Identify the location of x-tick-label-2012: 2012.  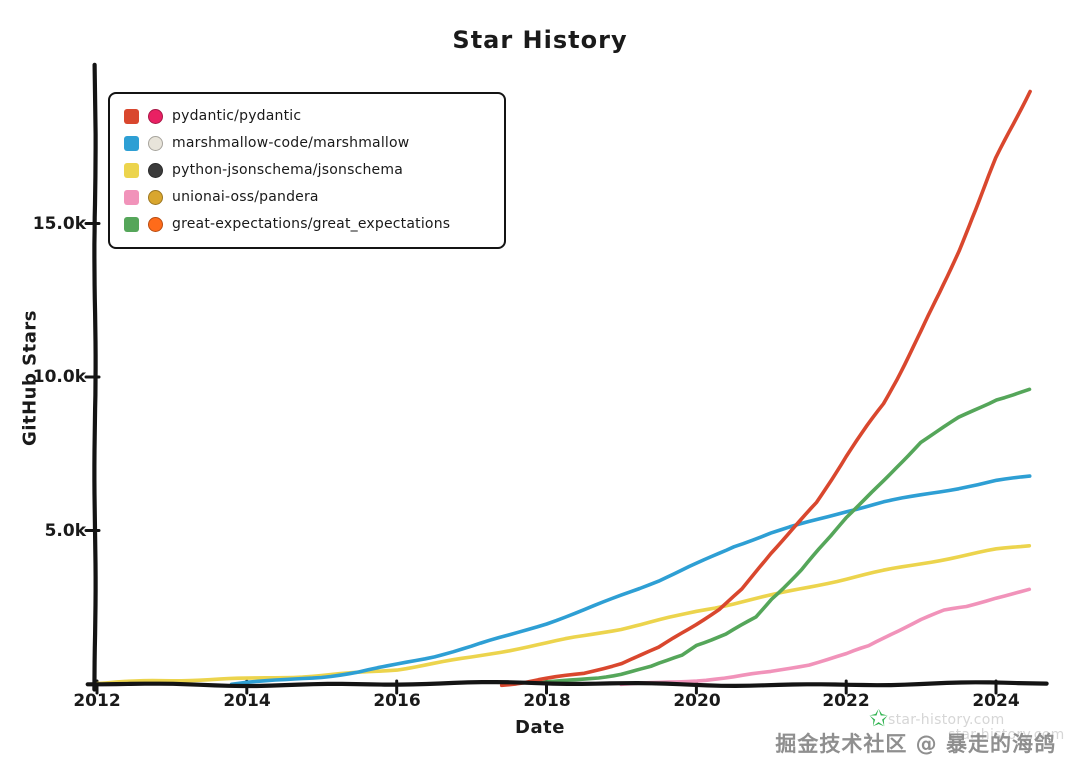
(97, 701).